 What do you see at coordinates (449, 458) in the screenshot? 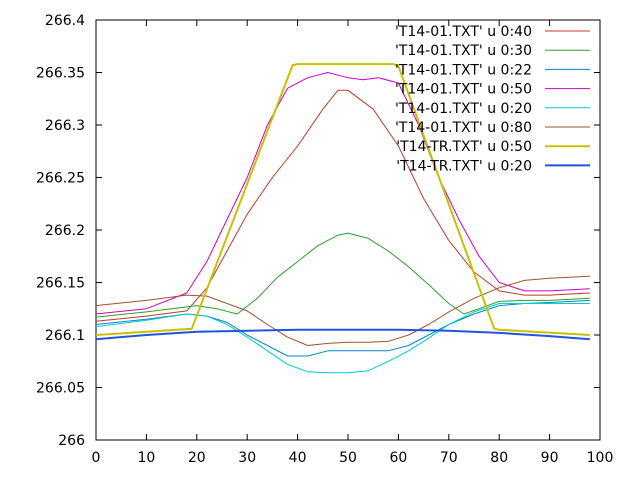
I see `x-tick-label: 70` at bounding box center [449, 458].